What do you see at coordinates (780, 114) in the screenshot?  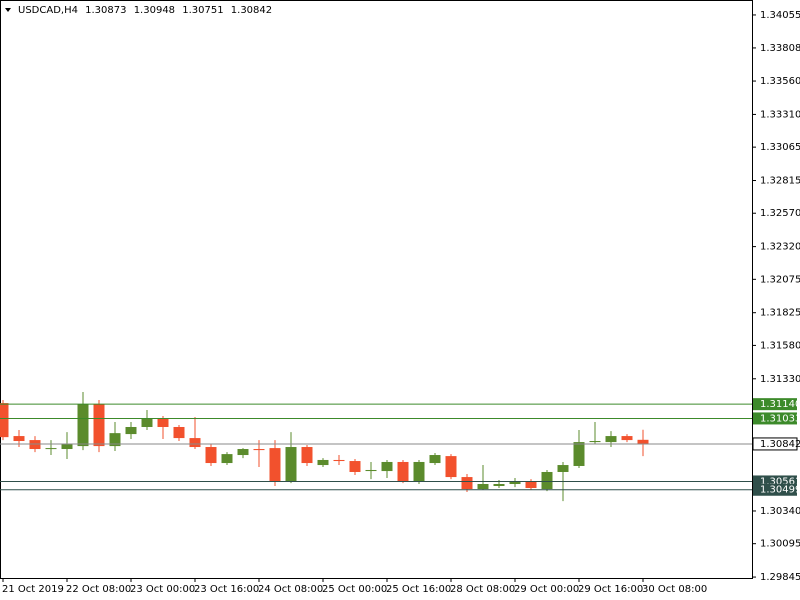 I see `y-tick-label: 1.33310` at bounding box center [780, 114].